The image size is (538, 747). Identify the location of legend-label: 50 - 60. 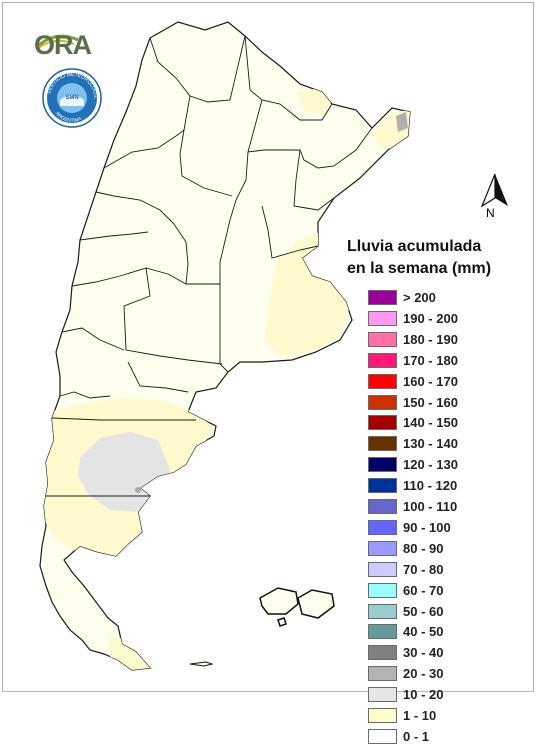
(423, 611).